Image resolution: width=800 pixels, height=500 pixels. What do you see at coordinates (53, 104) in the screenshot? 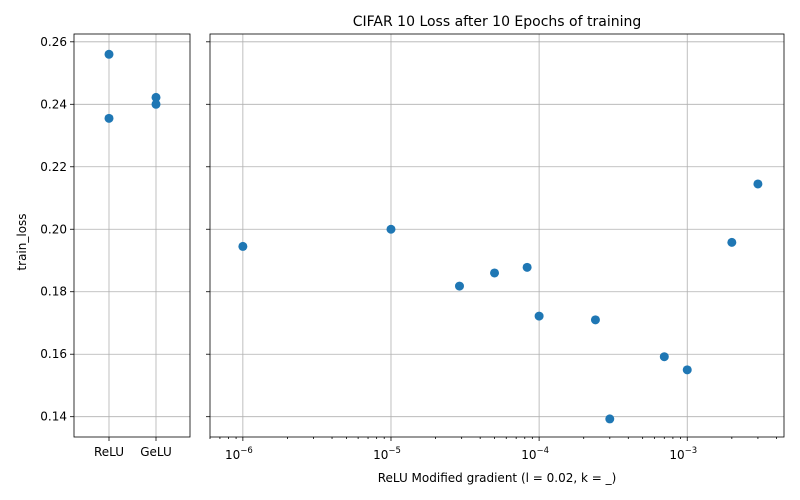
I see `y-tick-label: 0.24` at bounding box center [53, 104].